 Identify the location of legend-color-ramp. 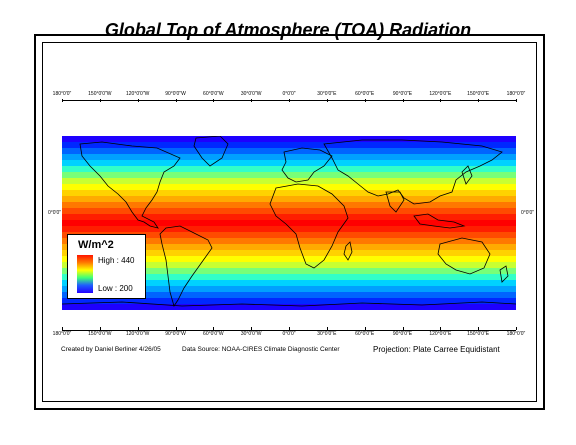
(85, 274).